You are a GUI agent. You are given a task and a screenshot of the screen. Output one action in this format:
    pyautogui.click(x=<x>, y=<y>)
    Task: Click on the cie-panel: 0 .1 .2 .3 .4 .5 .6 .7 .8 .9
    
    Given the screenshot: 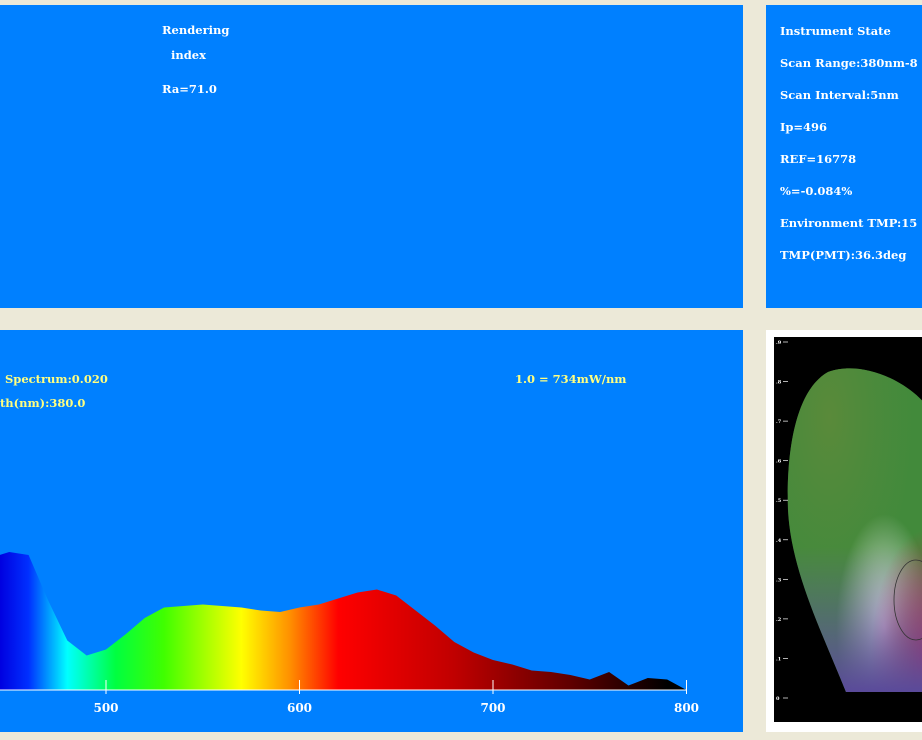 What is the action you would take?
    pyautogui.click(x=844, y=531)
    